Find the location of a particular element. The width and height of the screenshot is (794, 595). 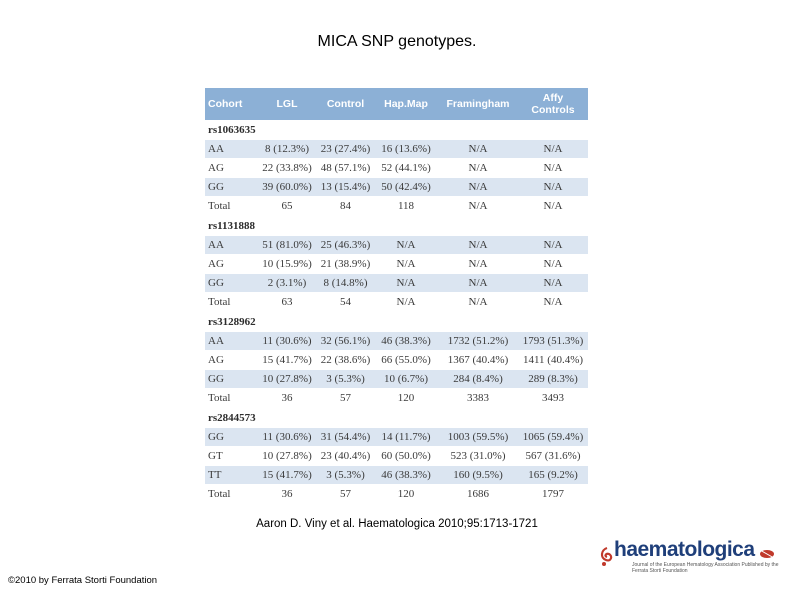

table-row: GG 39 (60.0%) 13 (15.4%) 50 (42.4%) N/A N/A is located at coordinates (396, 187).